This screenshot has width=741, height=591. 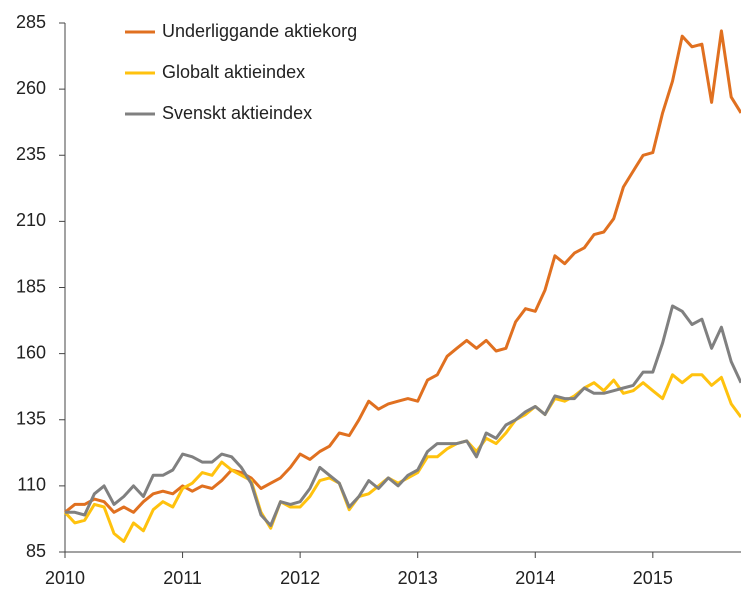 What do you see at coordinates (233, 72) in the screenshot?
I see `legend-label: Globalt aktieindex` at bounding box center [233, 72].